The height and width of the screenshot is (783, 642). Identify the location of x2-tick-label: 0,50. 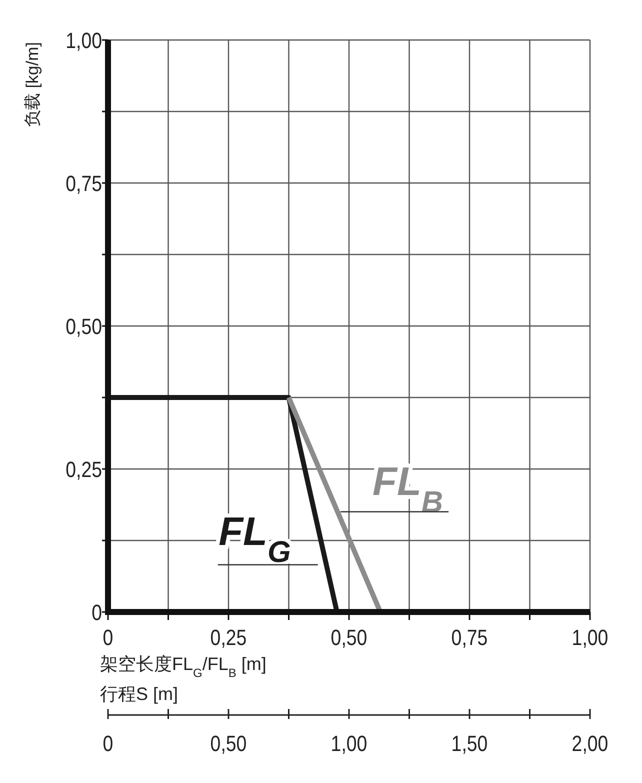
(228, 744).